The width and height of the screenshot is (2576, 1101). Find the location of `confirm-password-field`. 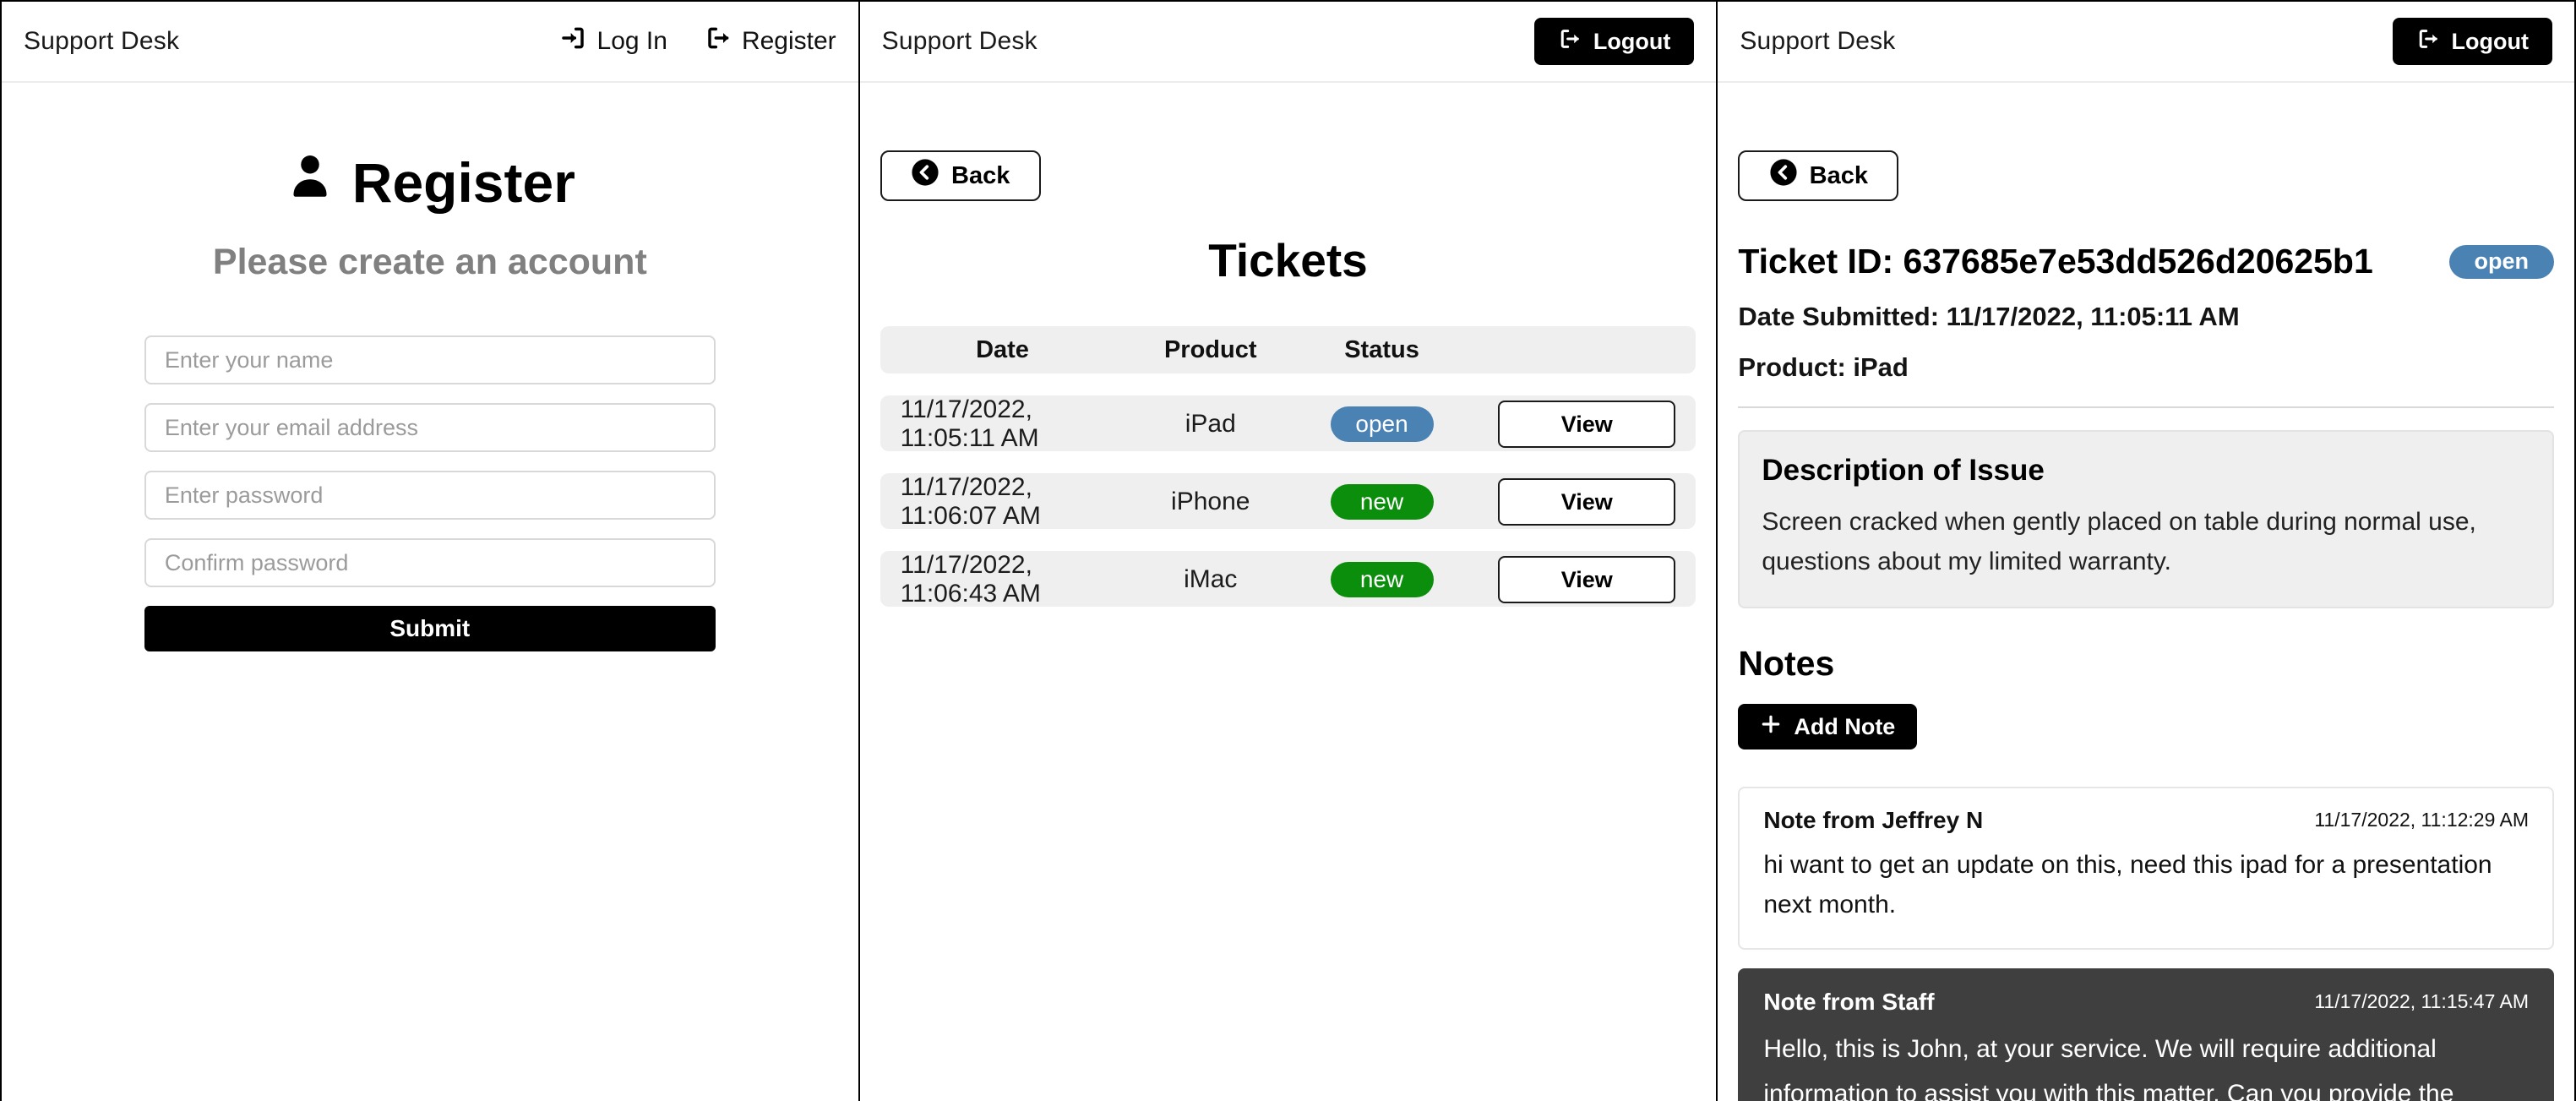

confirm-password-field is located at coordinates (430, 562).